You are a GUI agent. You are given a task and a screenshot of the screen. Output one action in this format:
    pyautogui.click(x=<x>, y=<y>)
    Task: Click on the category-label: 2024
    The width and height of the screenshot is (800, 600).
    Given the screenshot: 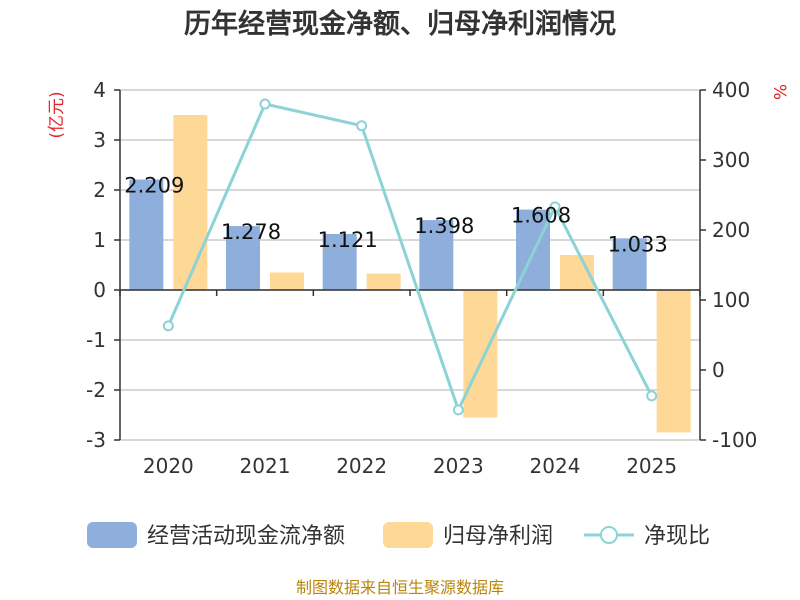 What is the action you would take?
    pyautogui.click(x=555, y=466)
    